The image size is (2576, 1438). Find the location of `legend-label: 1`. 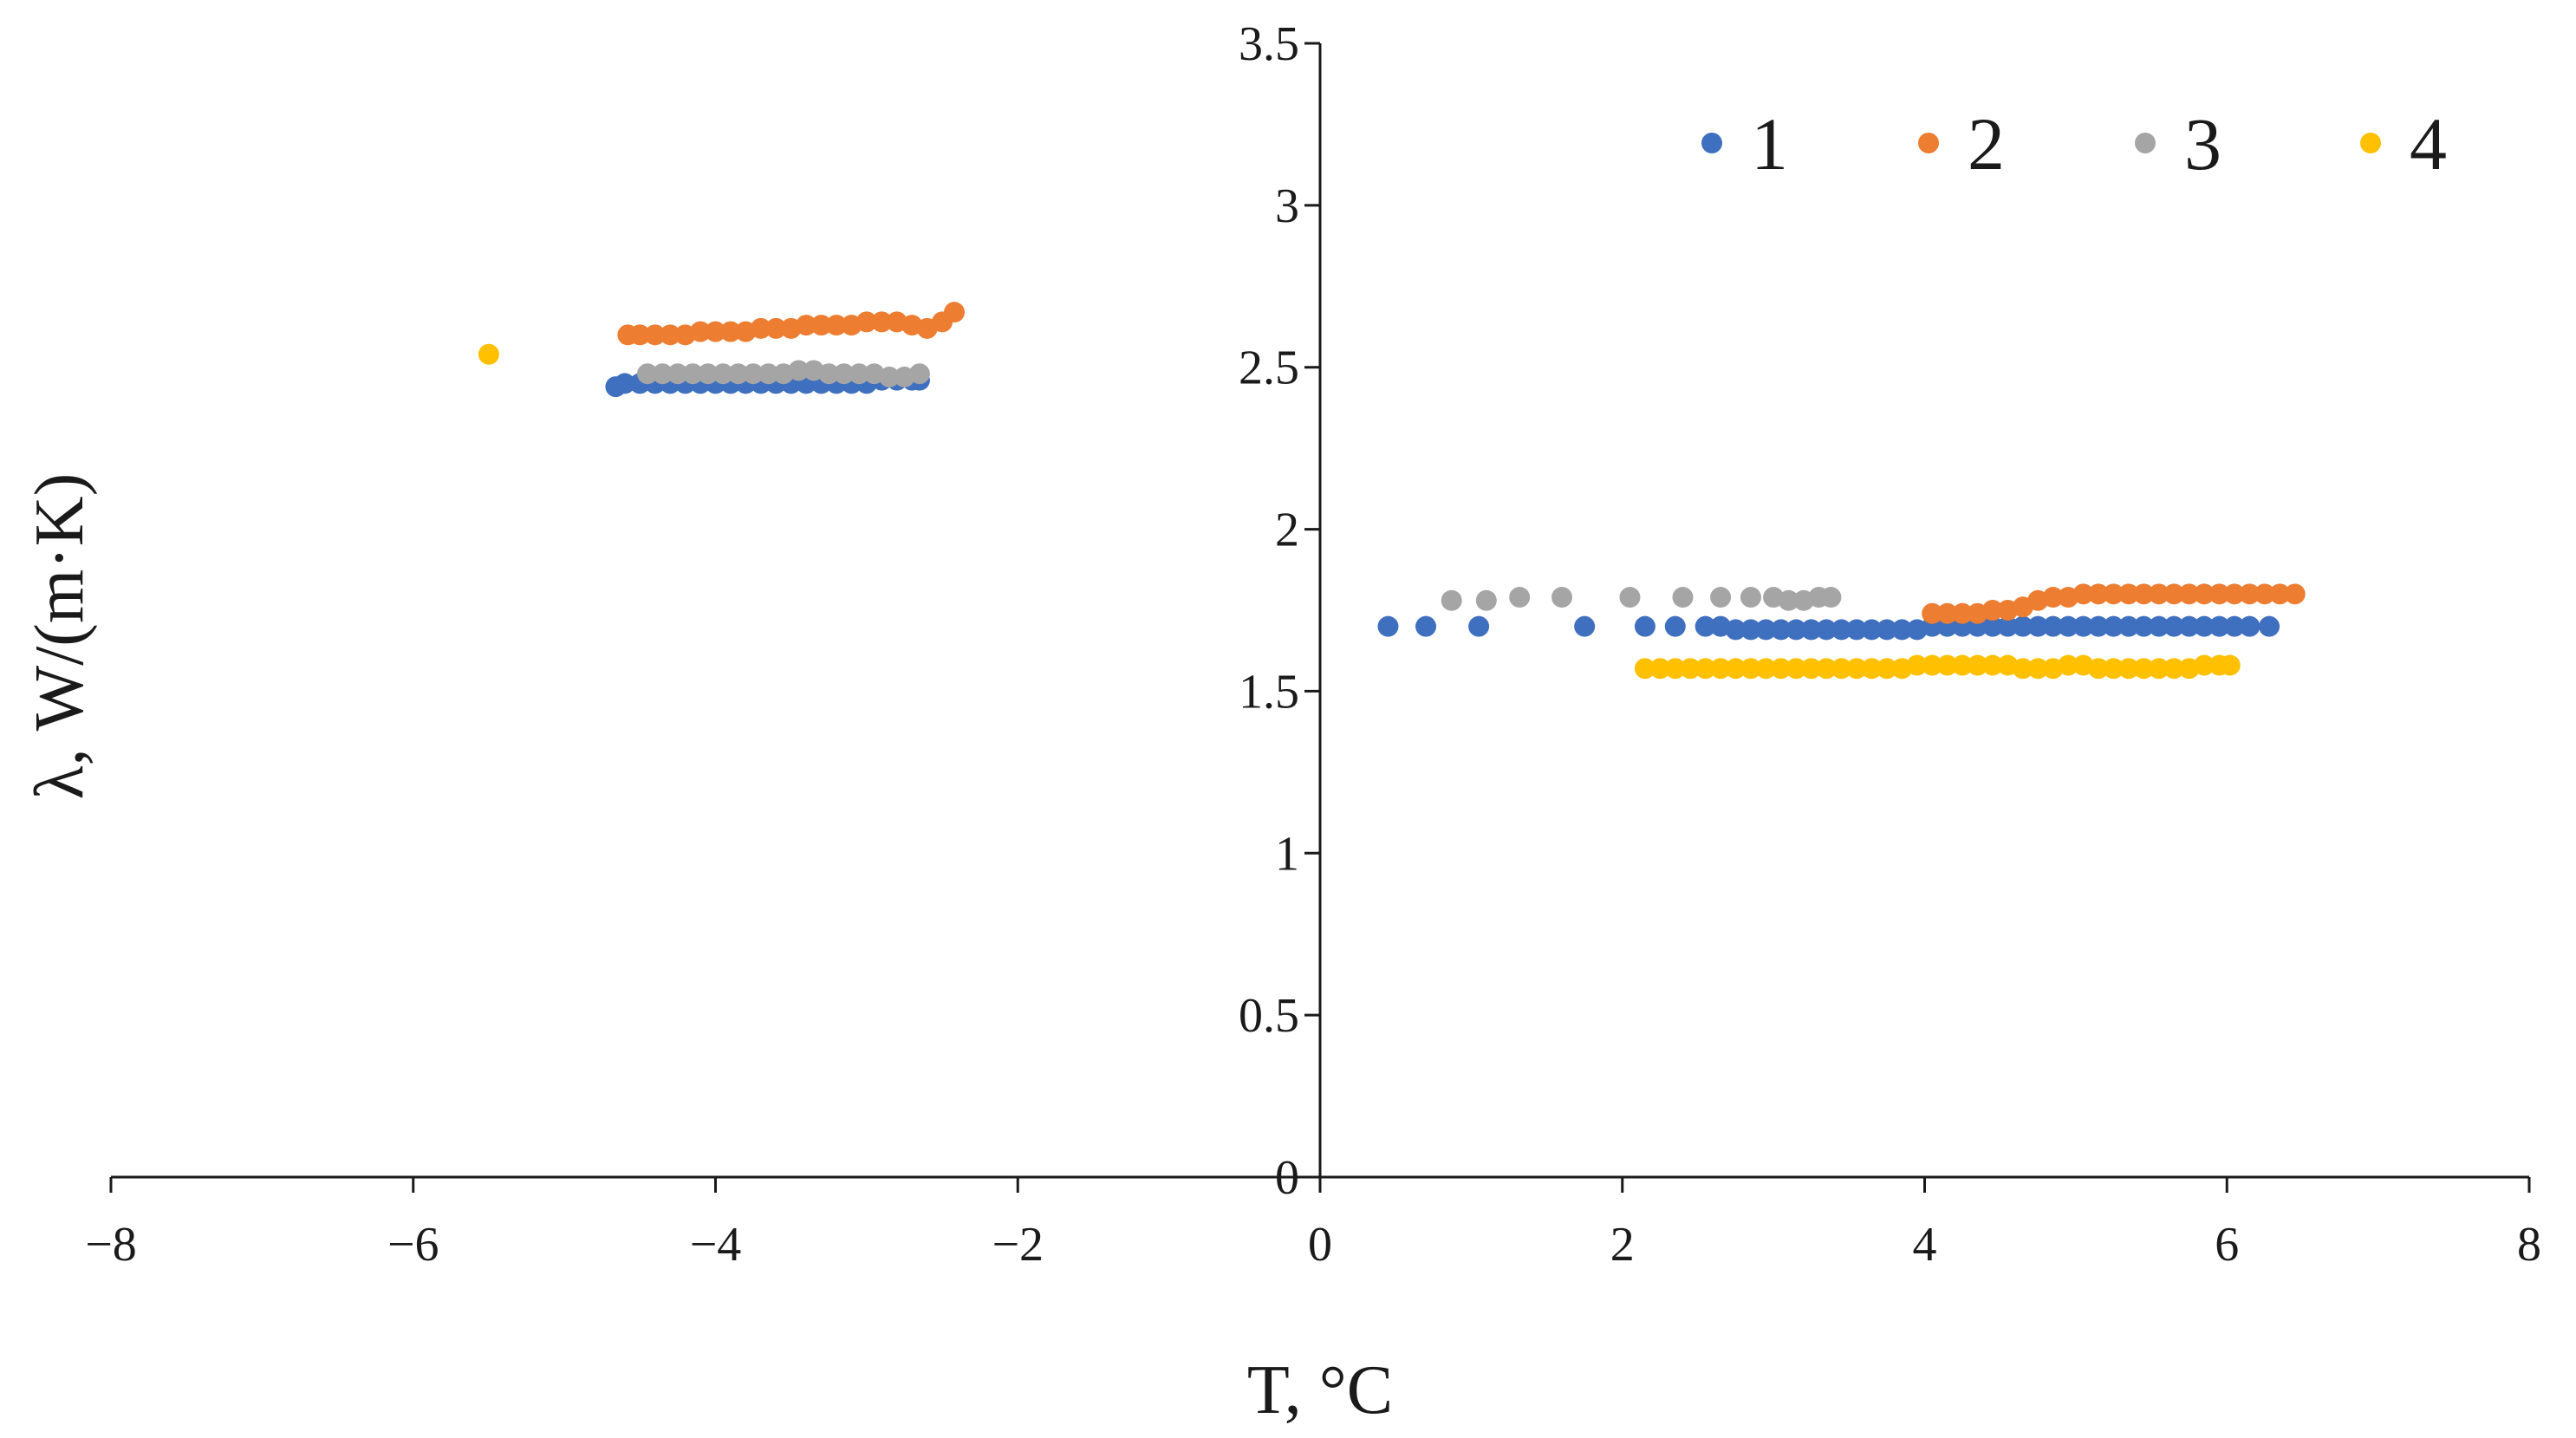

legend-label: 1 is located at coordinates (1769, 143).